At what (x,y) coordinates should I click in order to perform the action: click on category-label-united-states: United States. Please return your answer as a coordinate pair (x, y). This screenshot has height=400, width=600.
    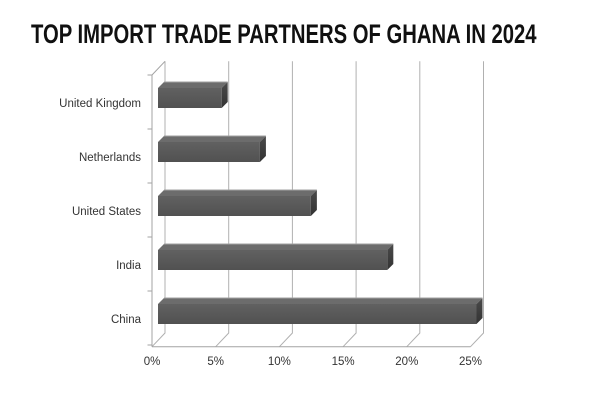
    Looking at the image, I should click on (106, 212).